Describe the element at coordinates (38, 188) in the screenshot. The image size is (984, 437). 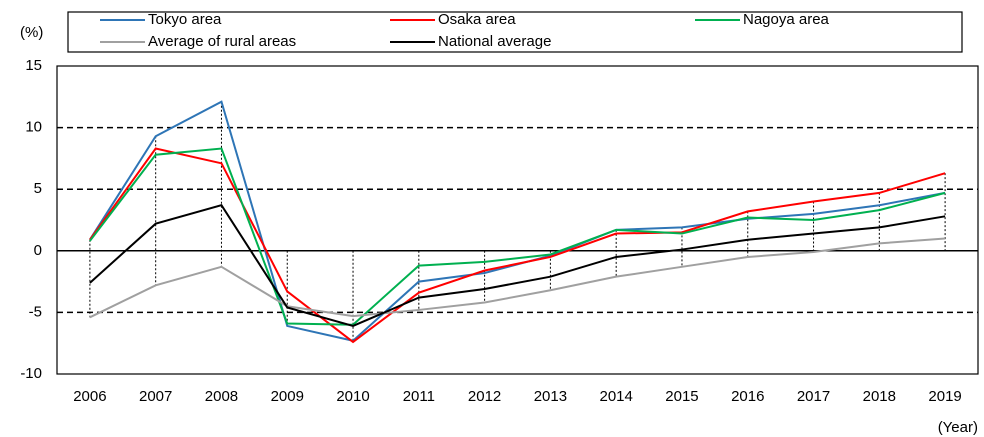
I see `y-tick-label: 5` at that location.